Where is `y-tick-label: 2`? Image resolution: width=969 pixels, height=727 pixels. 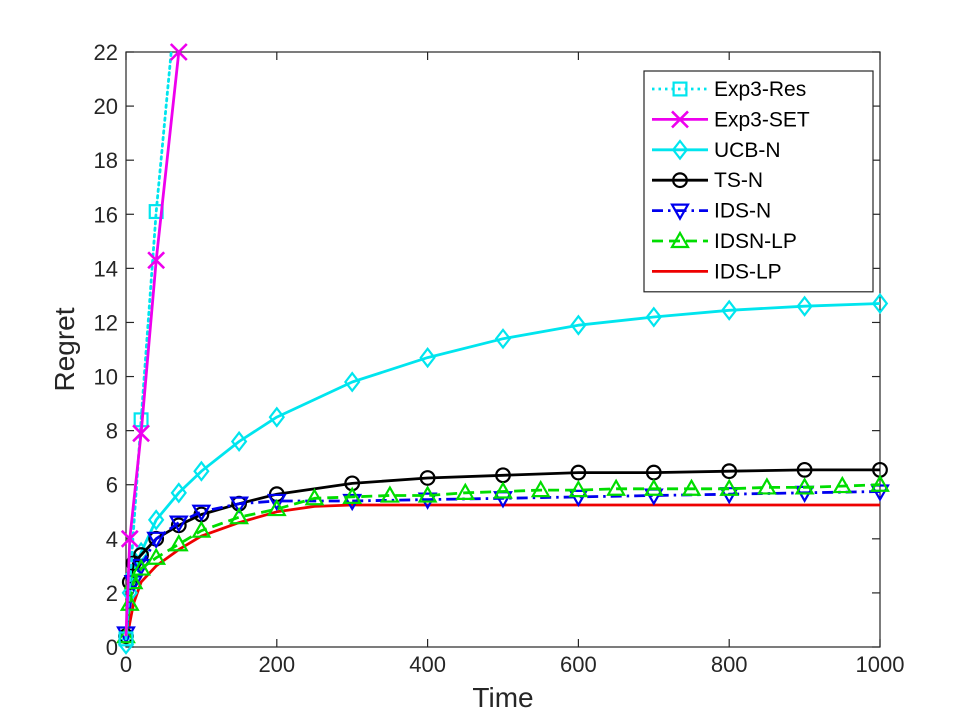 y-tick-label: 2 is located at coordinates (112, 593).